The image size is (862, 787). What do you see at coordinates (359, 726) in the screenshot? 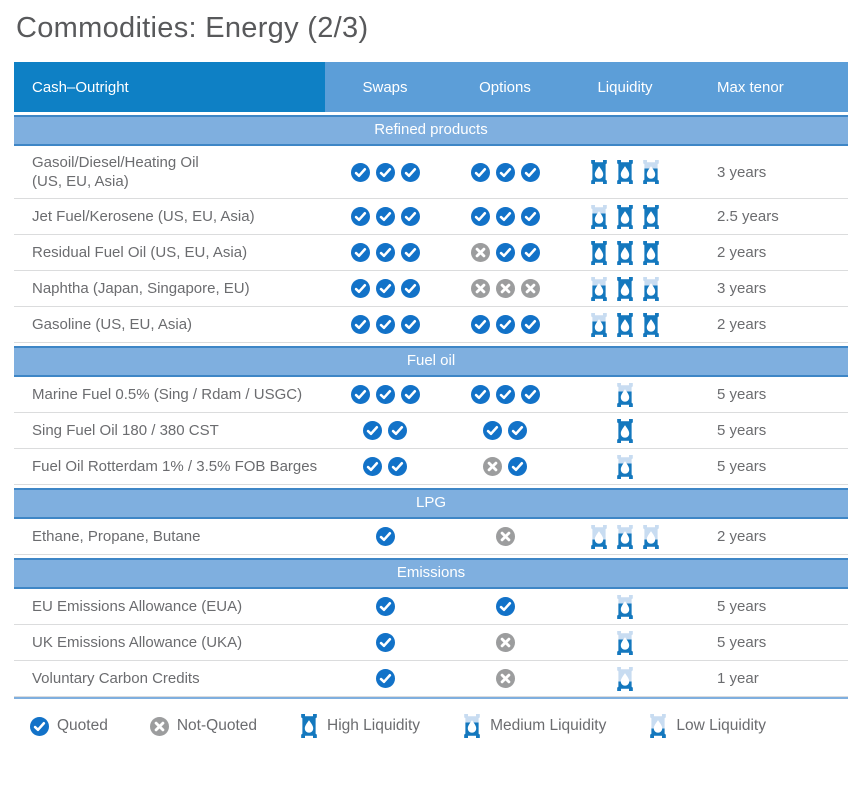
I see `legend-item: High Liquidity` at bounding box center [359, 726].